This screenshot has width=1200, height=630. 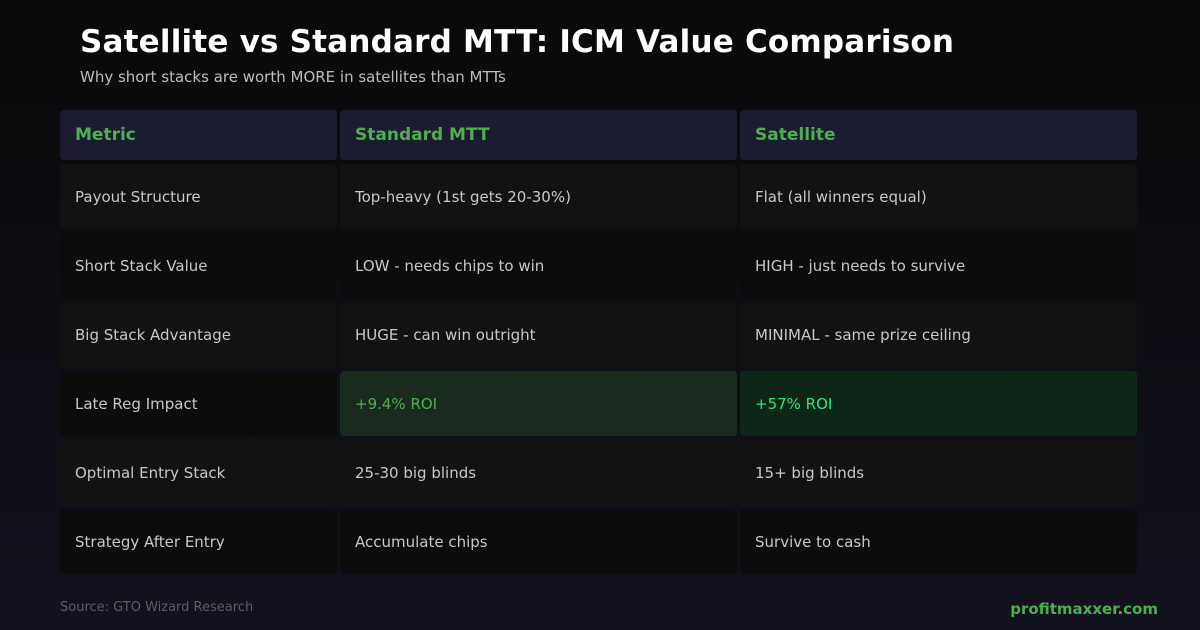 I want to click on metric-cell: Strategy After Entry, so click(x=198, y=541).